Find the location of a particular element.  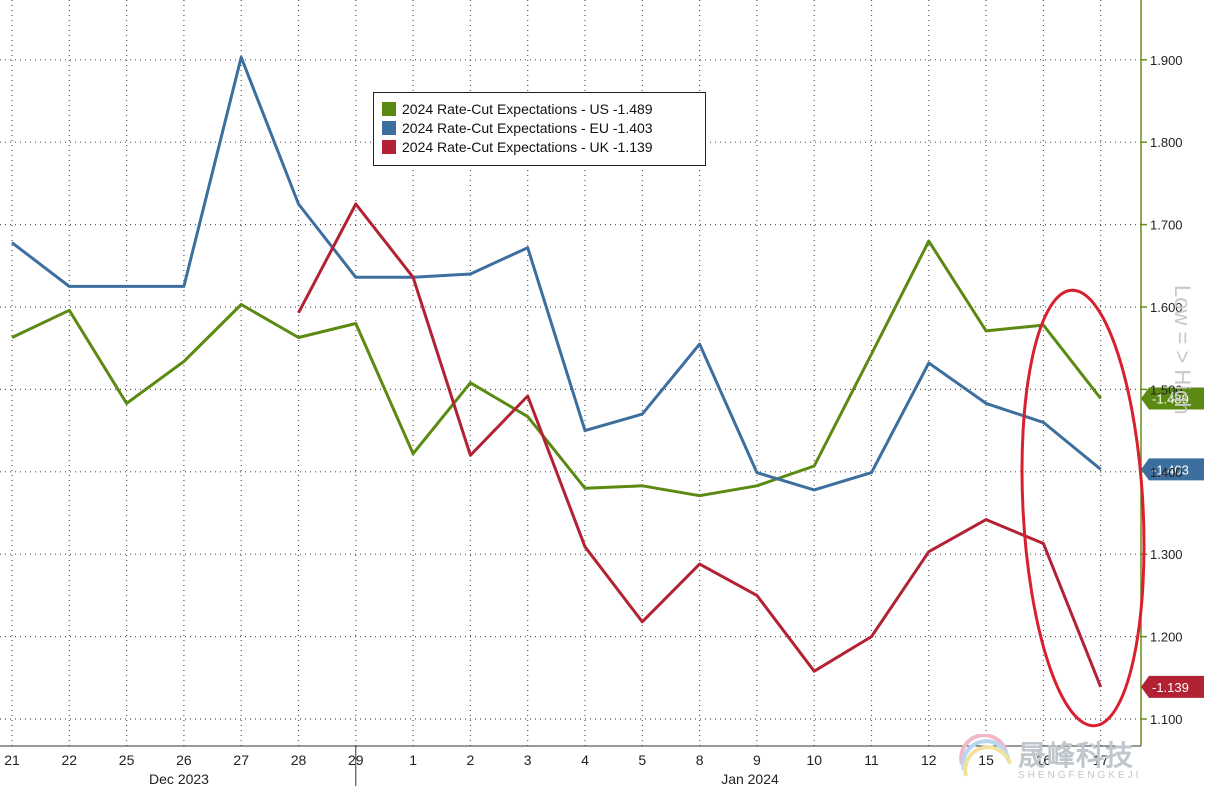

x-tick-label-7: 1 is located at coordinates (413, 760).